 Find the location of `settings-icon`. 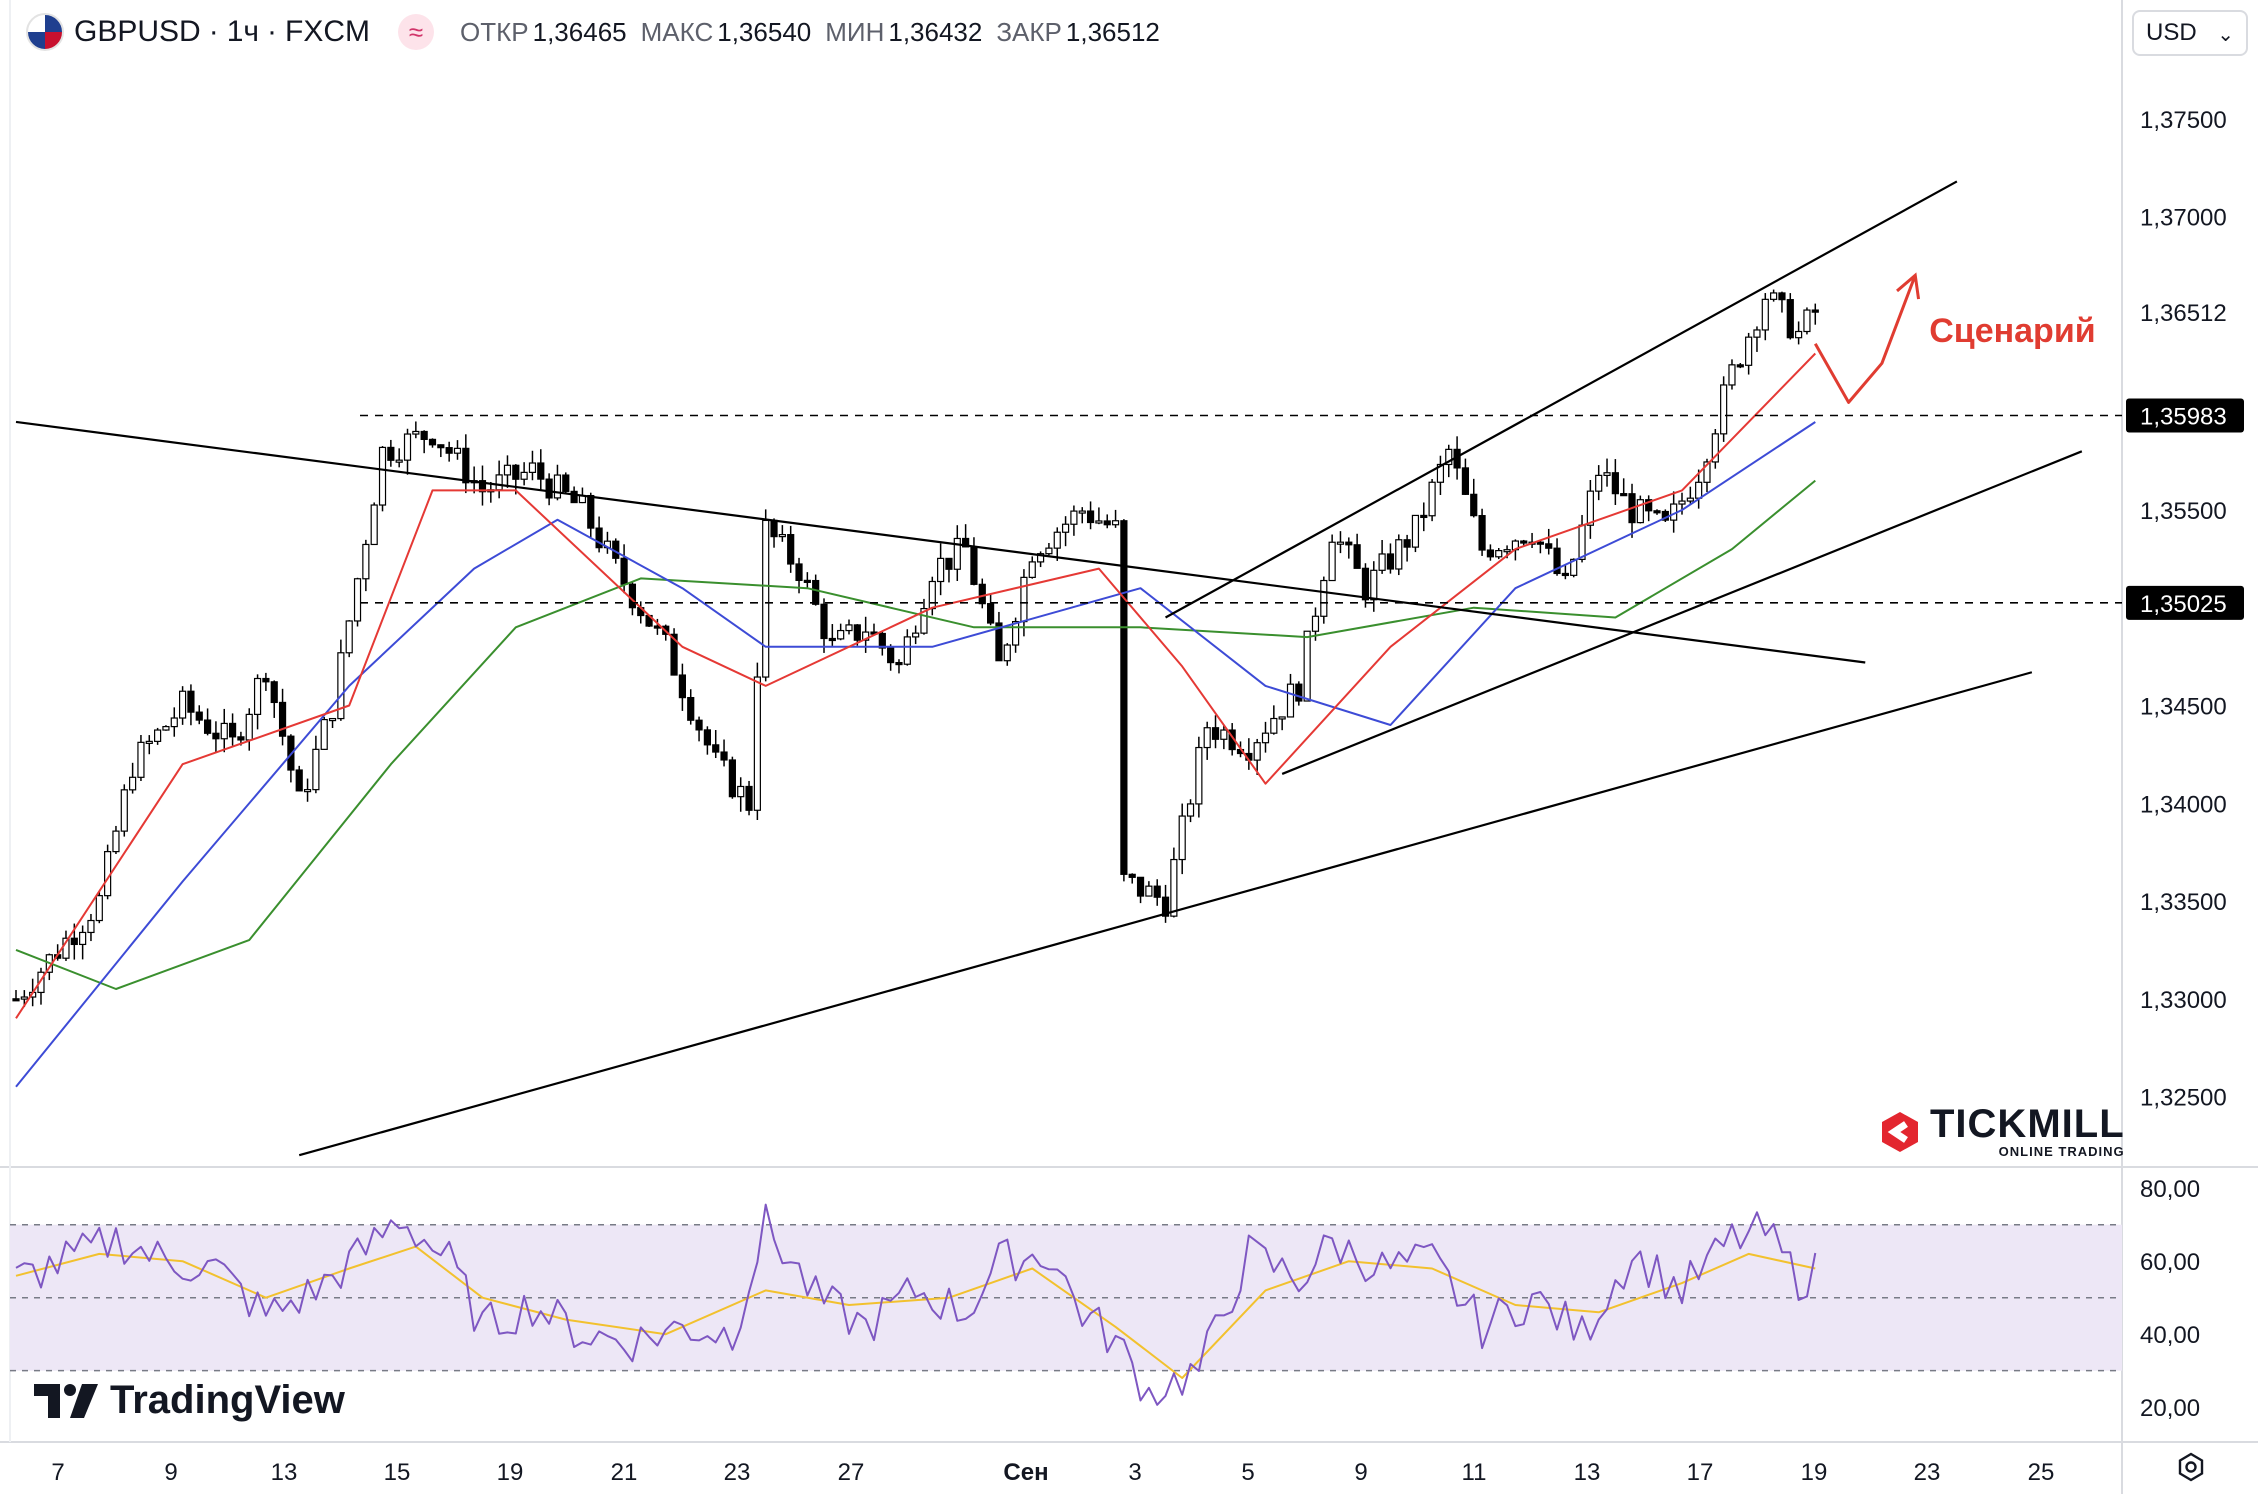

settings-icon is located at coordinates (2191, 1467).